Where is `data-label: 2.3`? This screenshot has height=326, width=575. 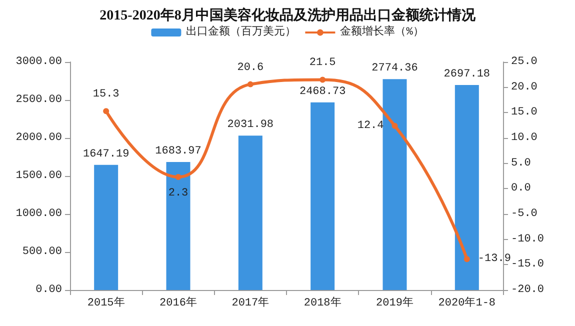
data-label: 2.3 is located at coordinates (178, 194).